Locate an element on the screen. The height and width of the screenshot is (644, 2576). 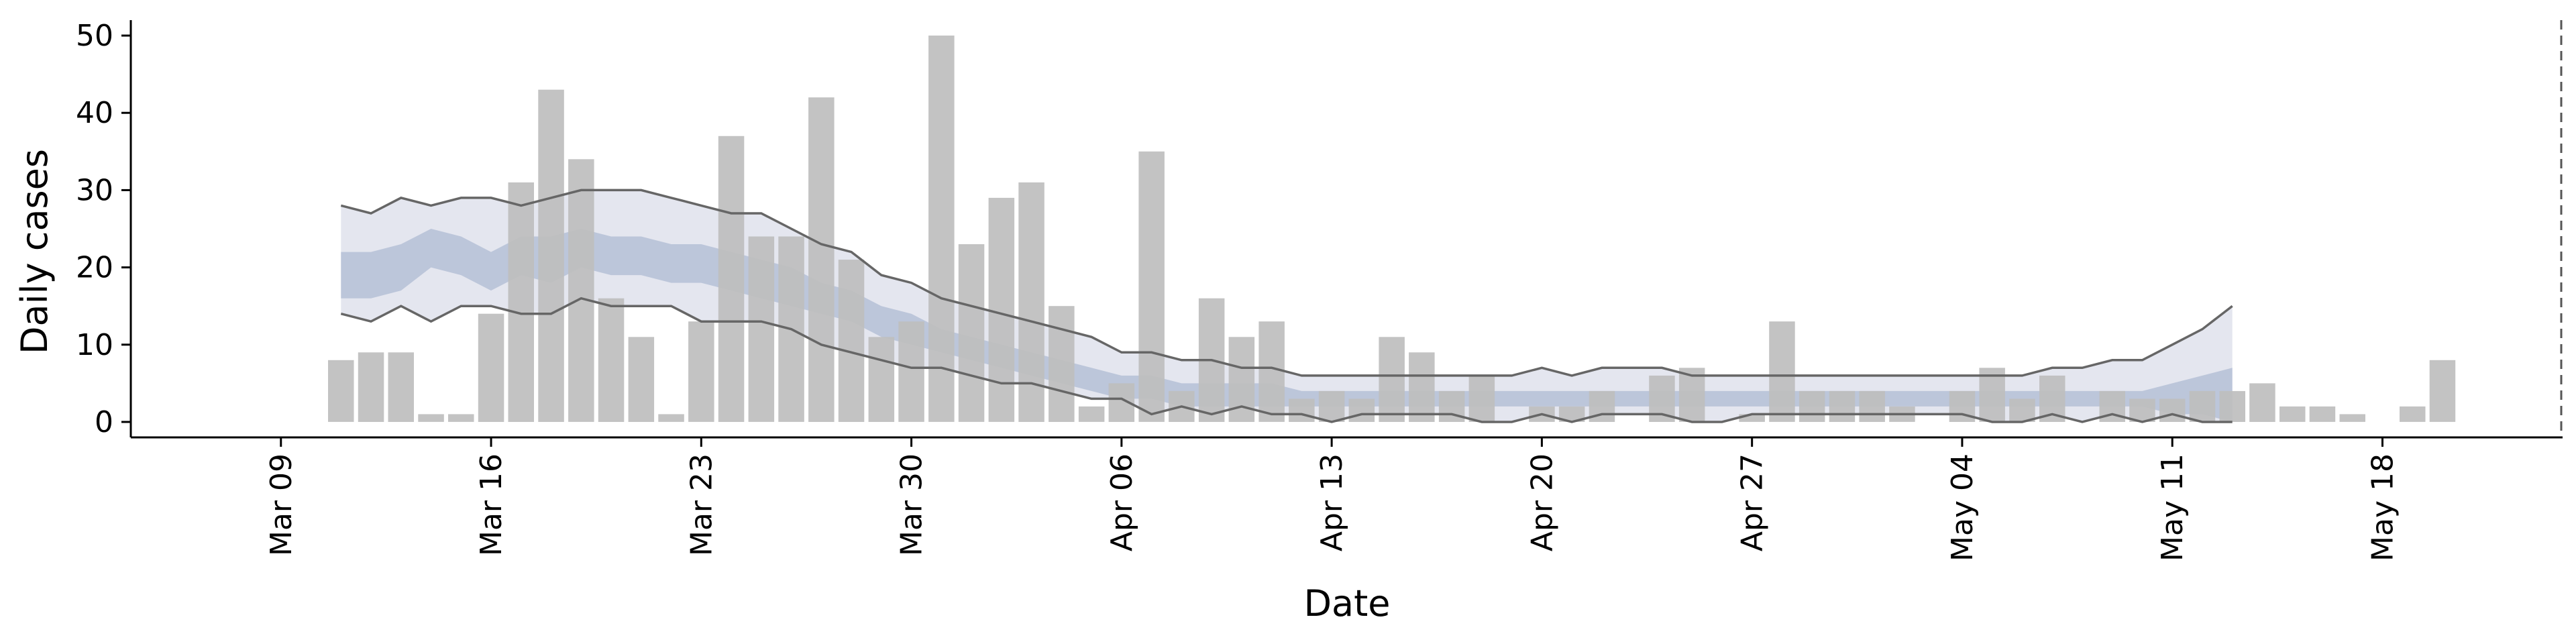
x-tick-label: Mar 23 is located at coordinates (701, 504).